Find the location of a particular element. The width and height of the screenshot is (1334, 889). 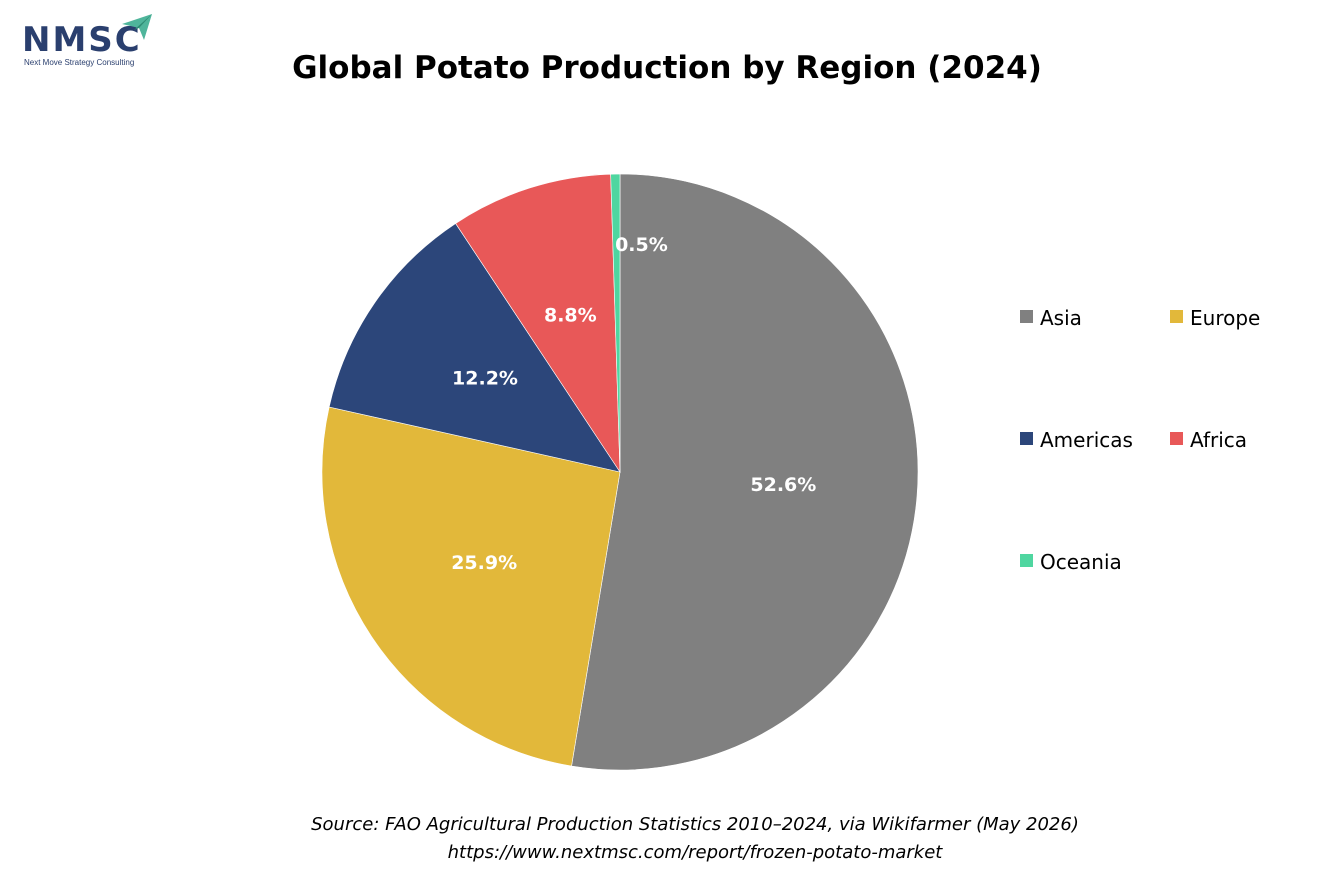

legend-label-oceania: Oceania is located at coordinates (1081, 562).